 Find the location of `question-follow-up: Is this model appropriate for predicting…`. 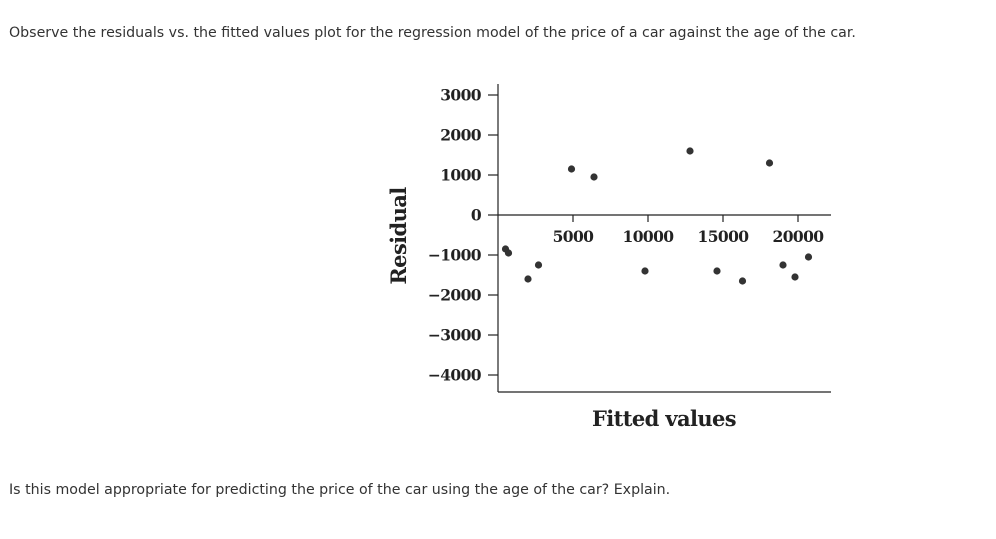

question-follow-up: Is this model appropriate for predicting… is located at coordinates (340, 490).